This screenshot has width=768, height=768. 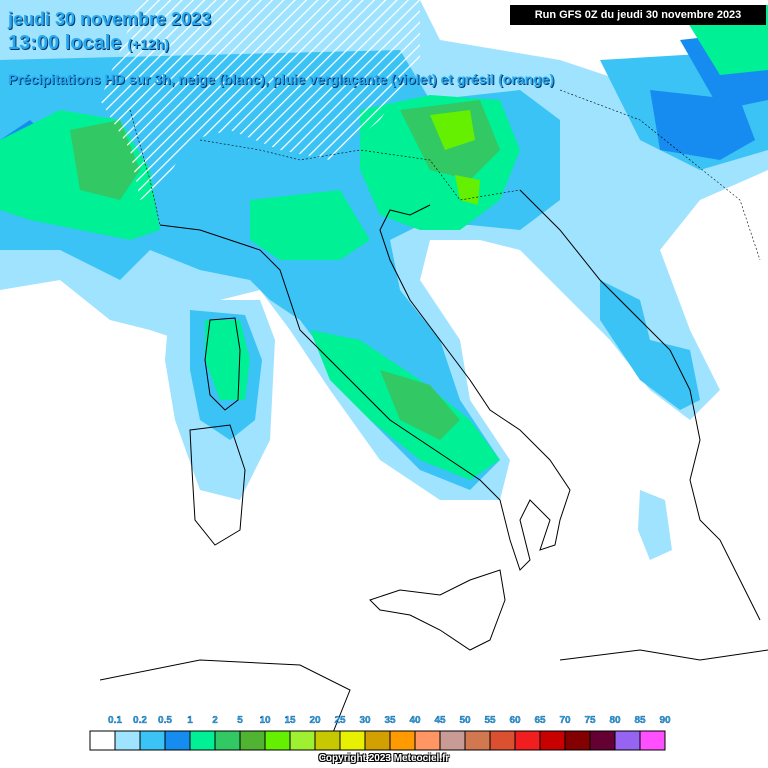 I want to click on legend-label: 80, so click(x=615, y=720).